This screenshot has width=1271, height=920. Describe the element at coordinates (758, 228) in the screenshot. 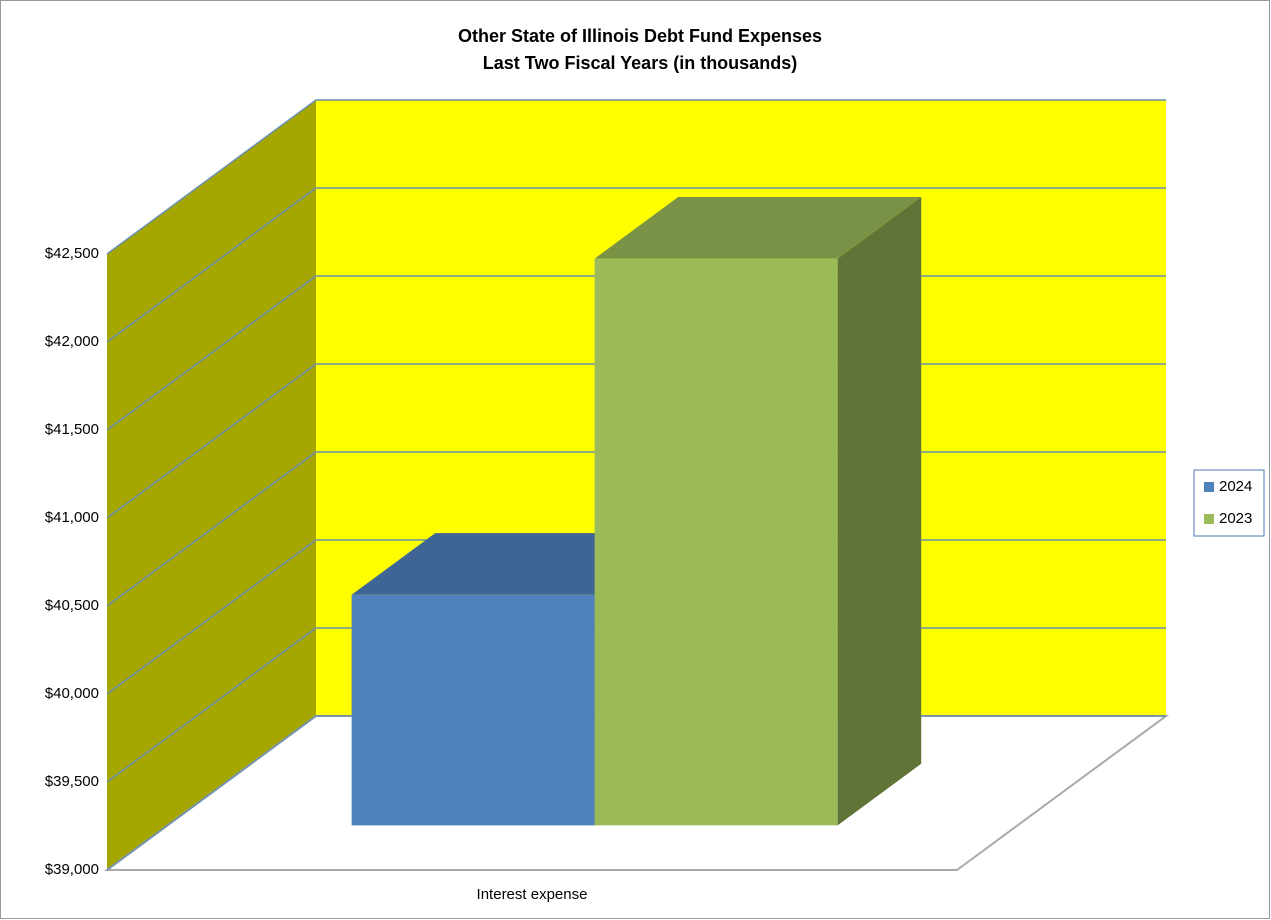

I see `bar-top` at that location.